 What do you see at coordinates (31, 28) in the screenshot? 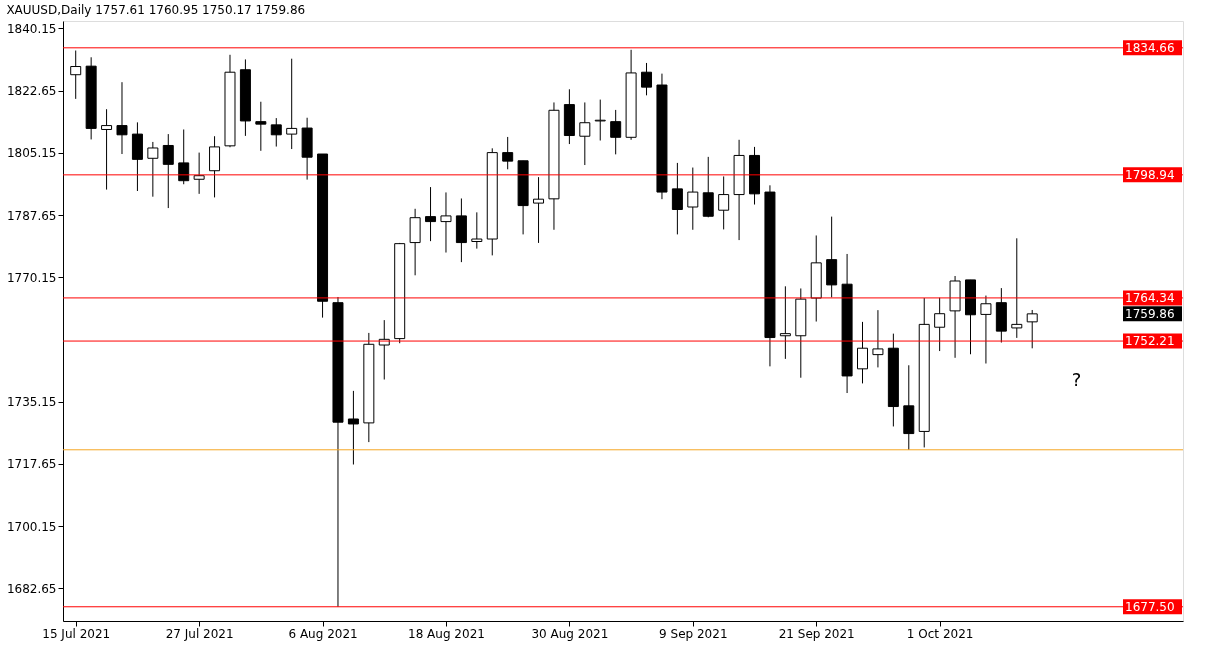
I see `y-tick-label: 1840.15` at bounding box center [31, 28].